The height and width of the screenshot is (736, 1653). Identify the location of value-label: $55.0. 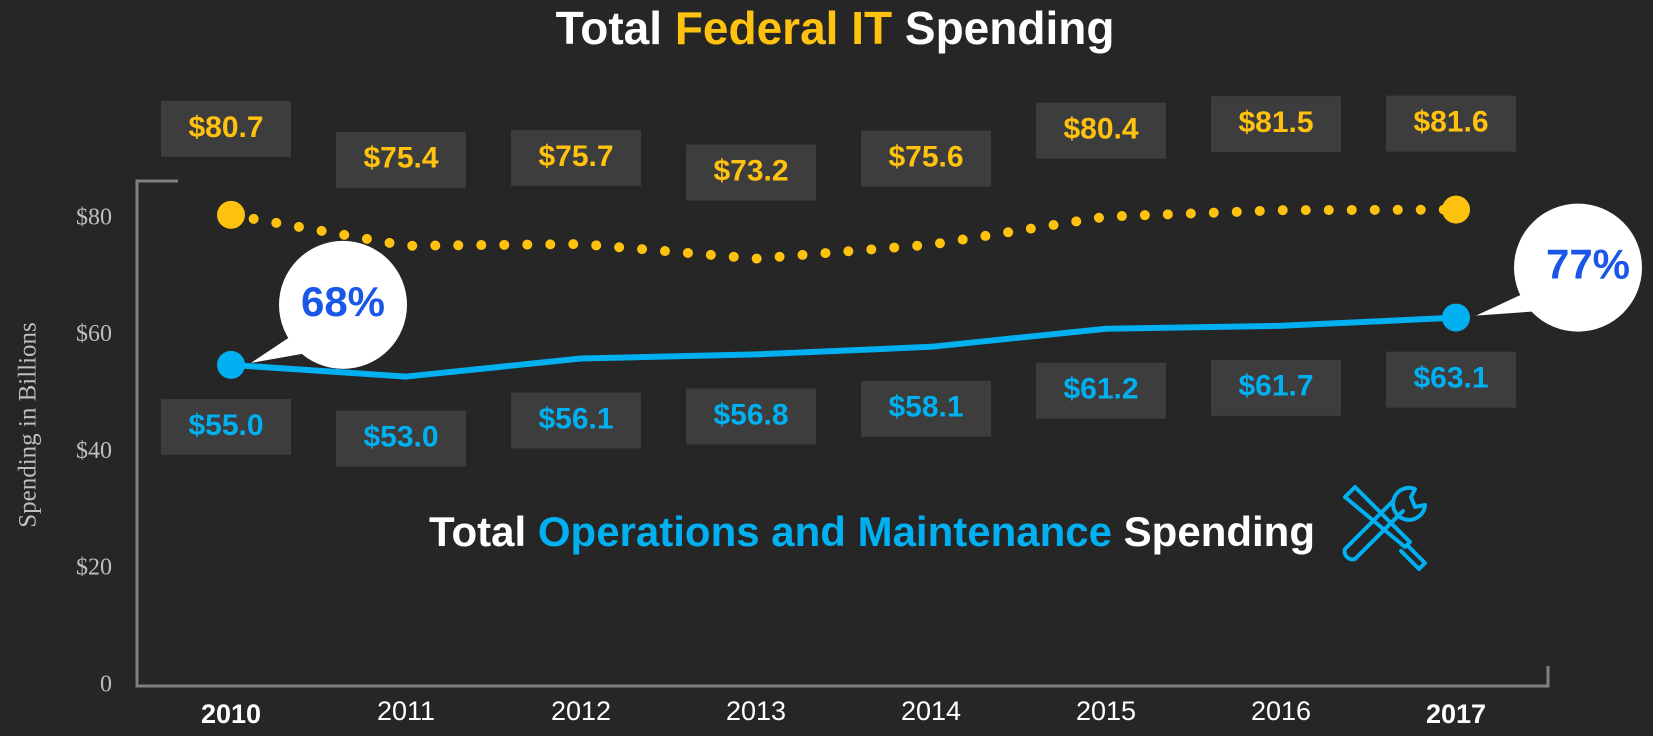
(225, 425).